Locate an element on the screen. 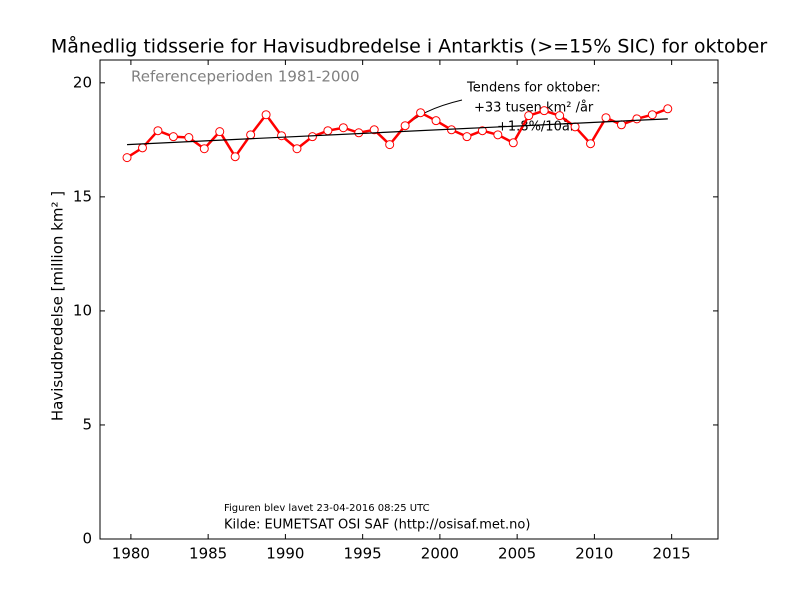 The width and height of the screenshot is (800, 604). x-tick-label: 1980 is located at coordinates (131, 554).